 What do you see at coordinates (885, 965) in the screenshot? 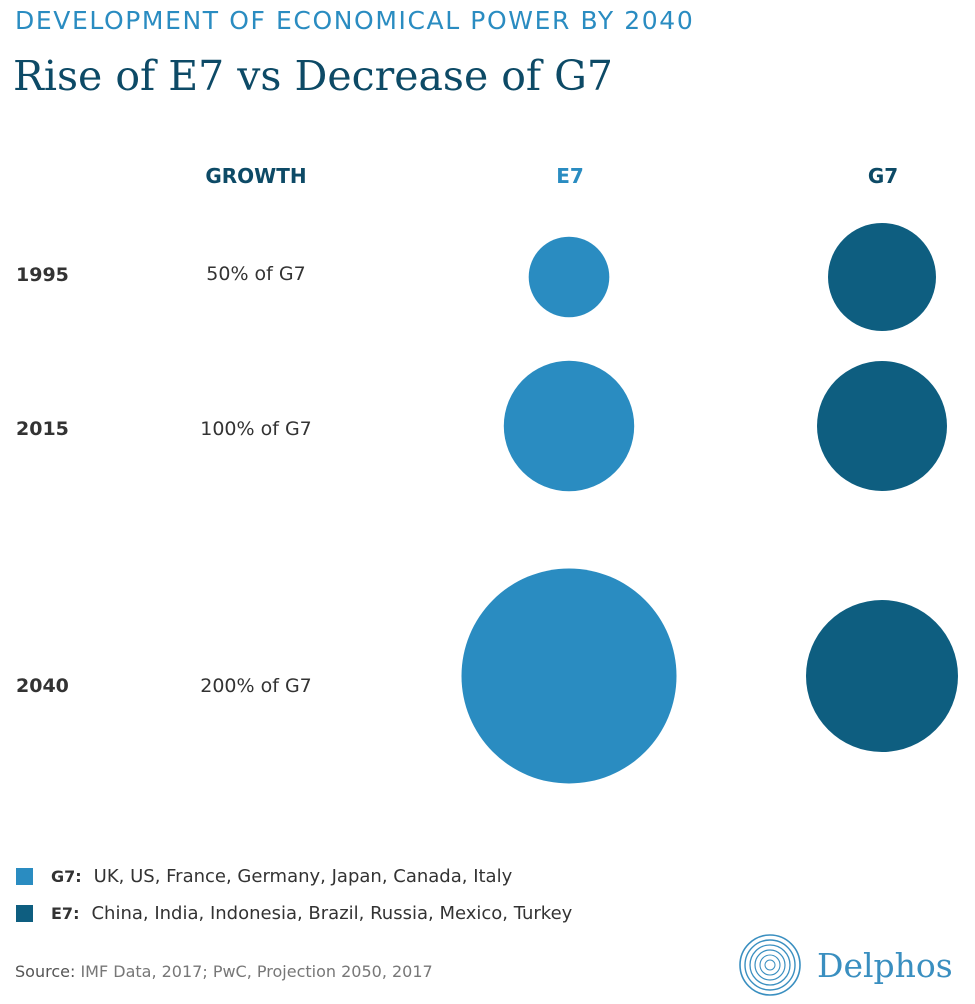
I see `delphos-logo-text: Delphos` at bounding box center [885, 965].